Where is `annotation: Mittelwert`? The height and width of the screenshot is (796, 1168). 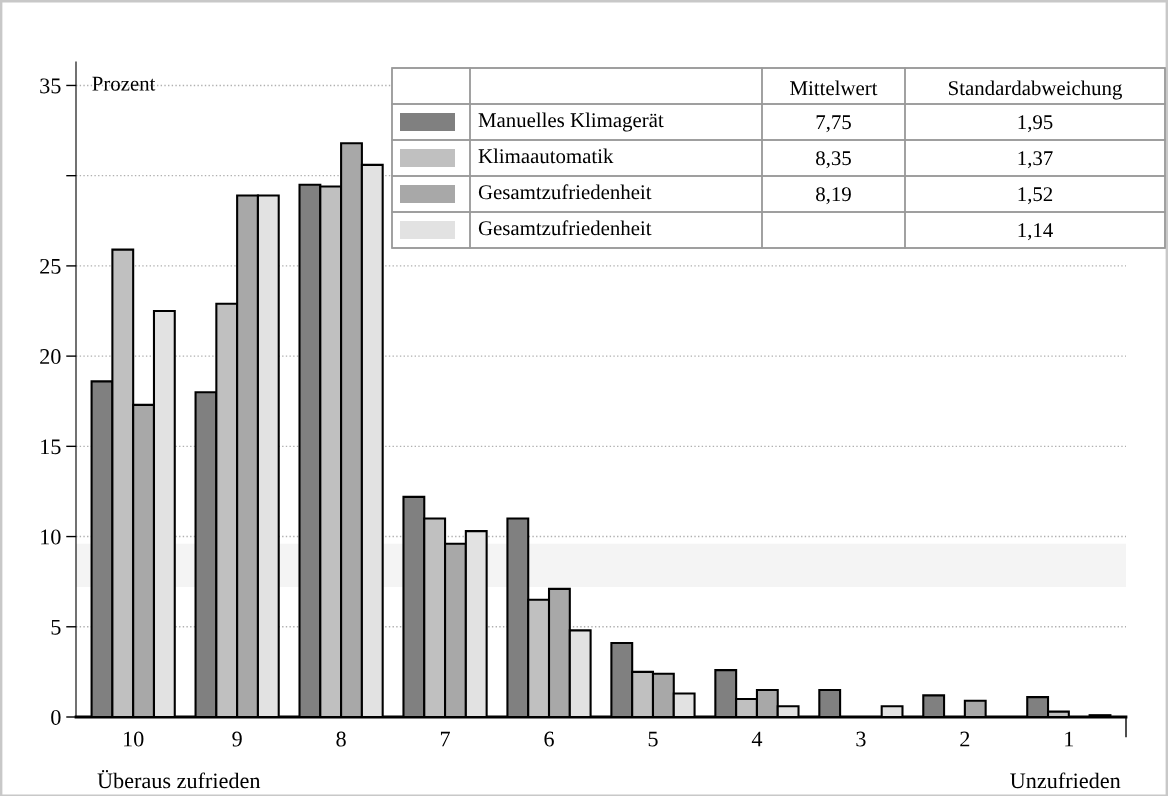 annotation: Mittelwert is located at coordinates (834, 88).